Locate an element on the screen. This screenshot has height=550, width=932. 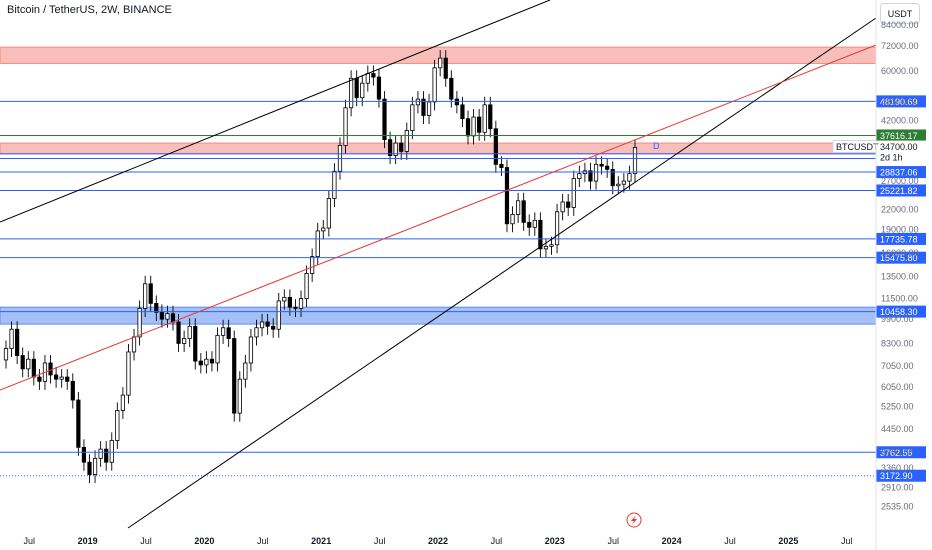
event-icon is located at coordinates (634, 520).